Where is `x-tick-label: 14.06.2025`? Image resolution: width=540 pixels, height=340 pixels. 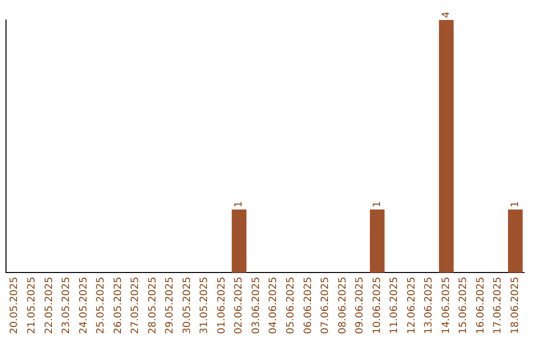
x-tick-label: 14.06.2025 is located at coordinates (446, 305).